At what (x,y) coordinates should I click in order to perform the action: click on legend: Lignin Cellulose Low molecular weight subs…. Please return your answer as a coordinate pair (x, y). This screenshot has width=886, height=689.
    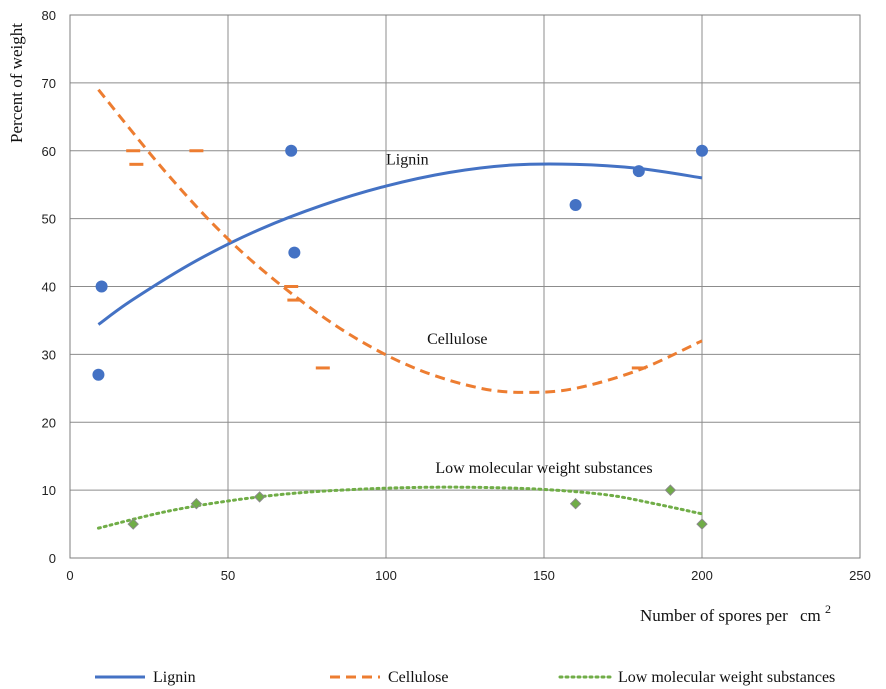
    Looking at the image, I should click on (465, 677).